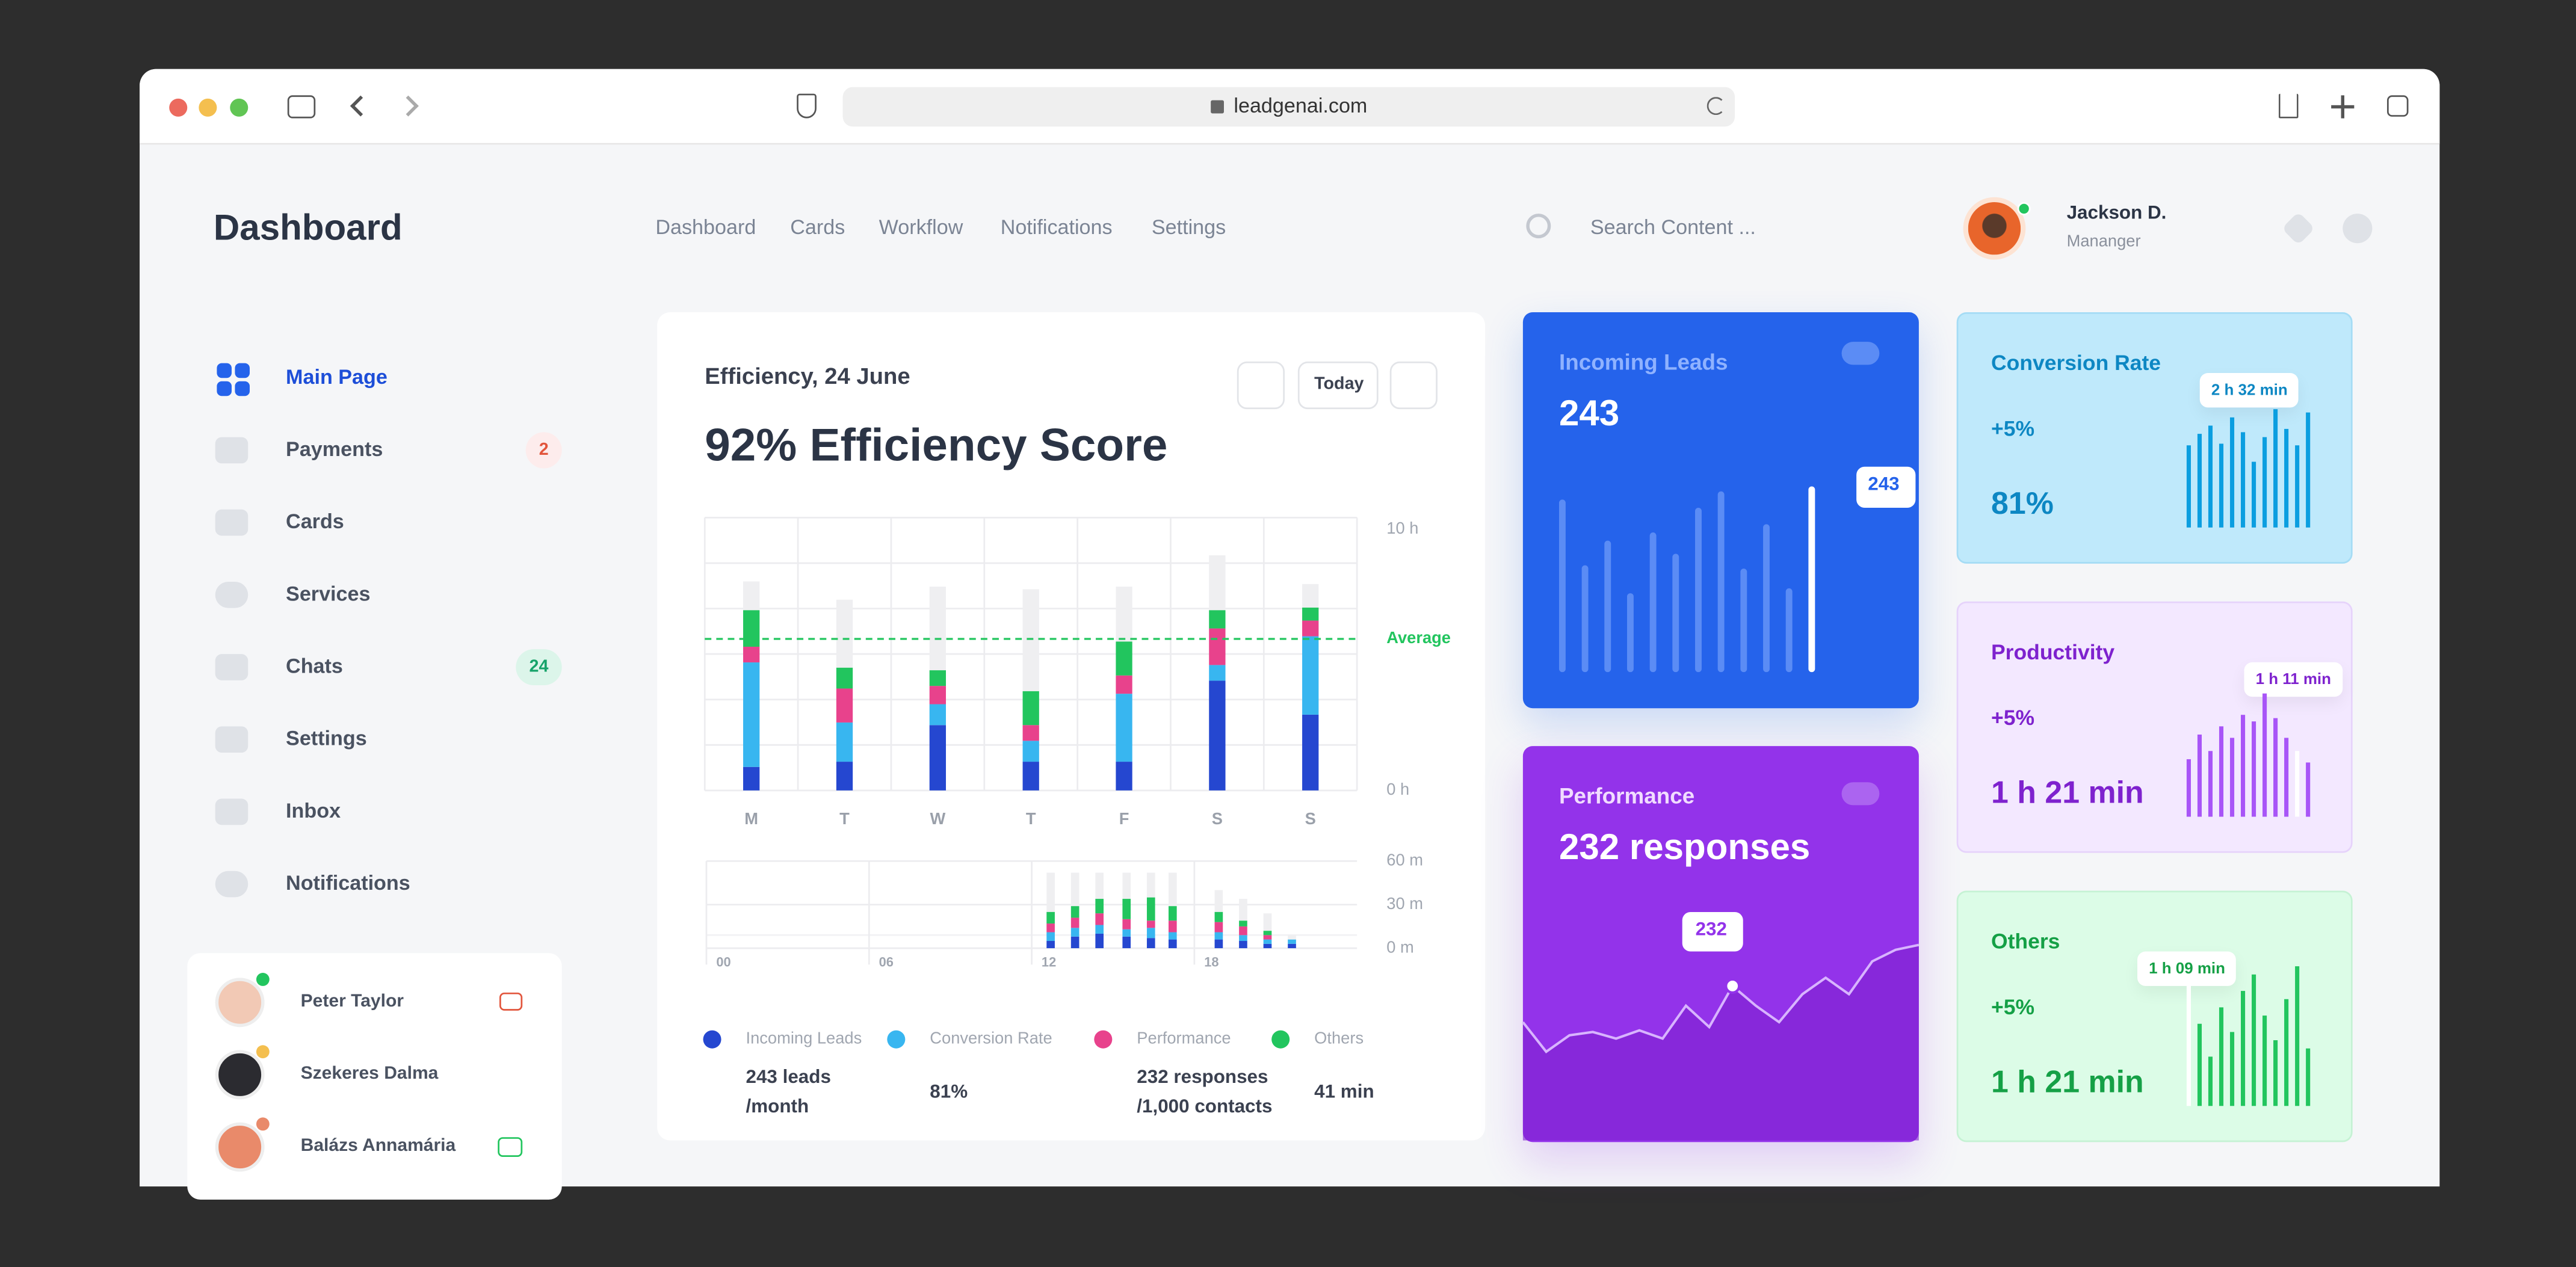  I want to click on url-bar, so click(1288, 107).